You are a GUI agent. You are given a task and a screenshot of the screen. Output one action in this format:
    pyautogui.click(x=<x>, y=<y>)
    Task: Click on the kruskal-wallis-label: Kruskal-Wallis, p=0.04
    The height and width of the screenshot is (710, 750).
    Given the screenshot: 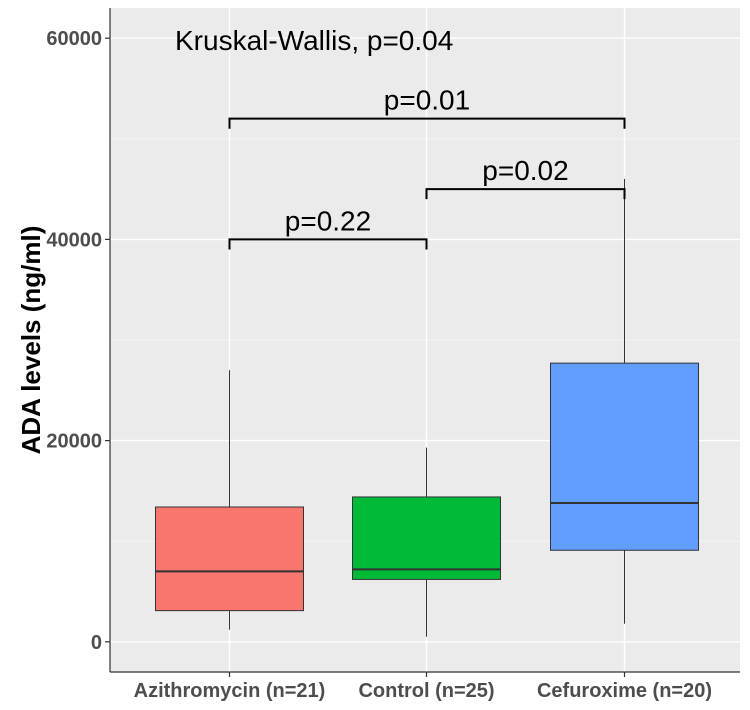 What is the action you would take?
    pyautogui.click(x=314, y=40)
    